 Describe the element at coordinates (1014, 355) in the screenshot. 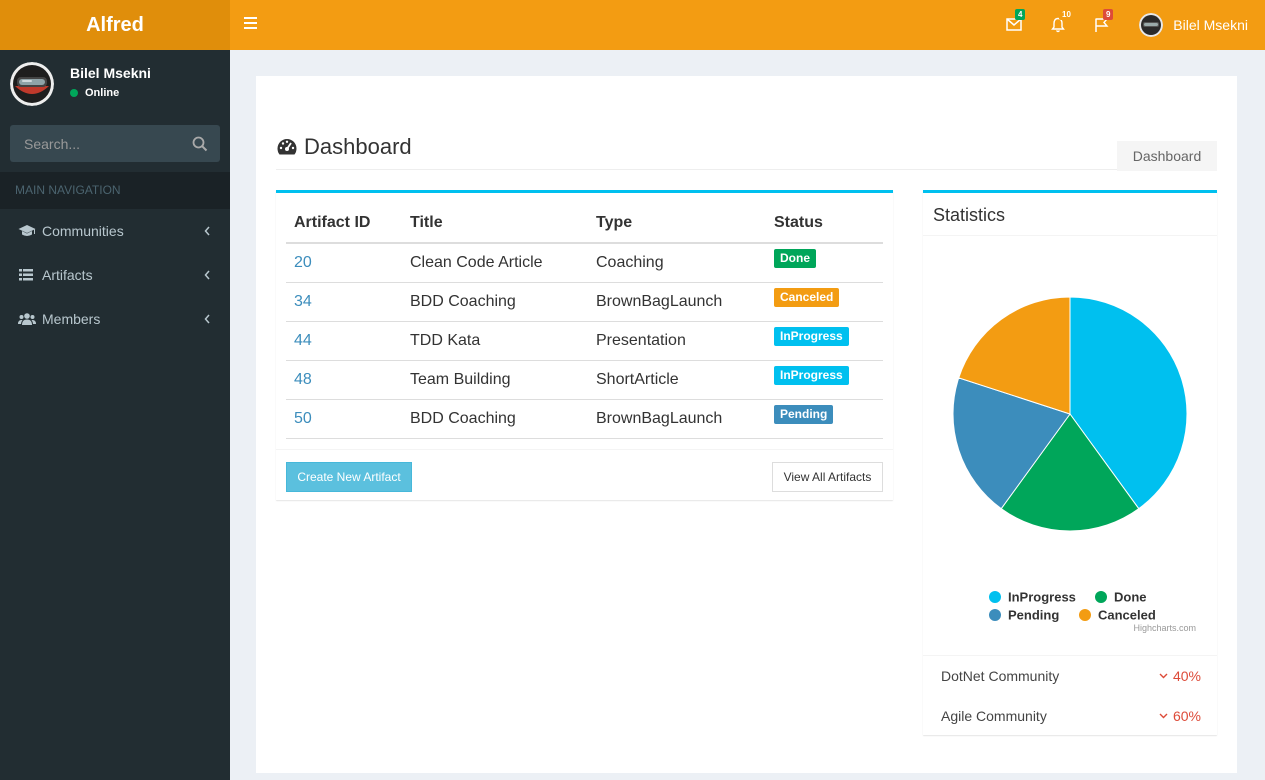

I see `pie-slice-canceled` at that location.